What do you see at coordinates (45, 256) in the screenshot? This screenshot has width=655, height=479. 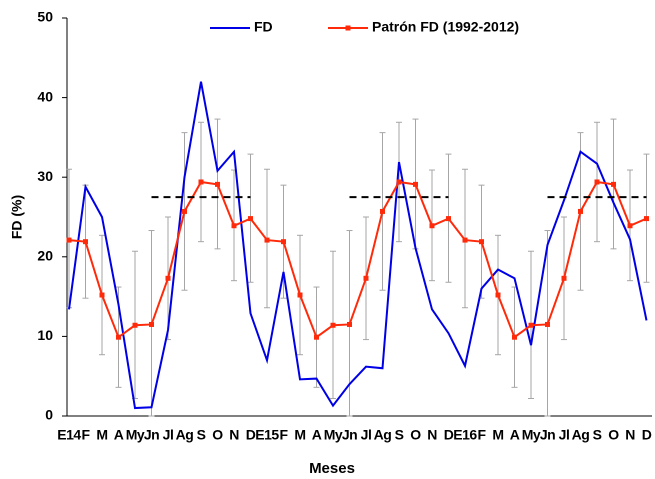 I see `y-tick-label: 20` at bounding box center [45, 256].